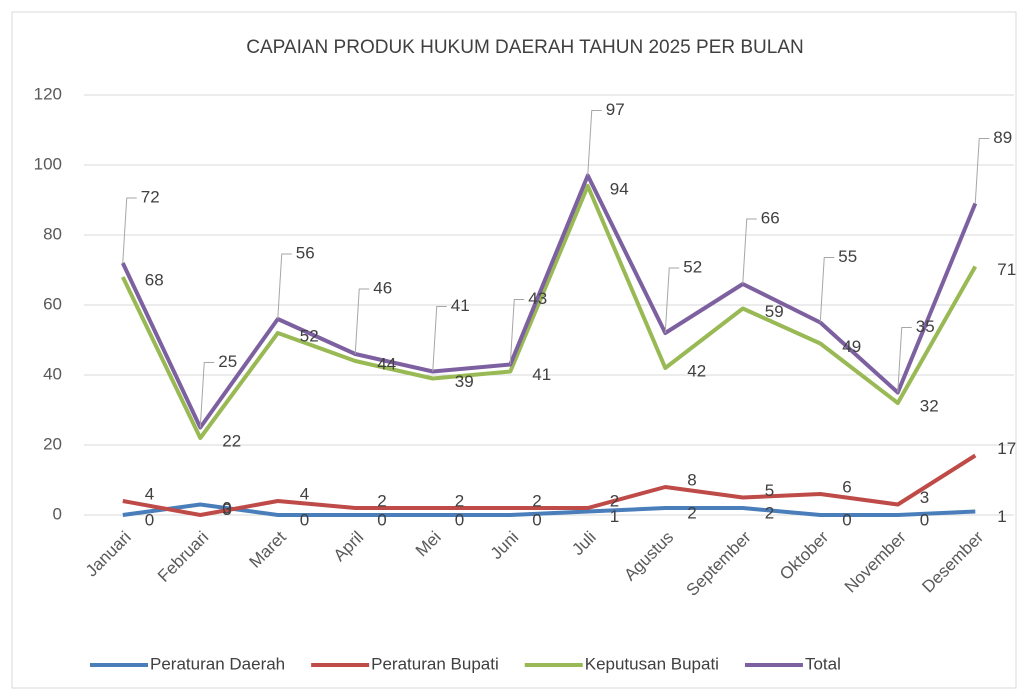  Describe the element at coordinates (150, 196) in the screenshot. I see `data-label: 72` at that location.